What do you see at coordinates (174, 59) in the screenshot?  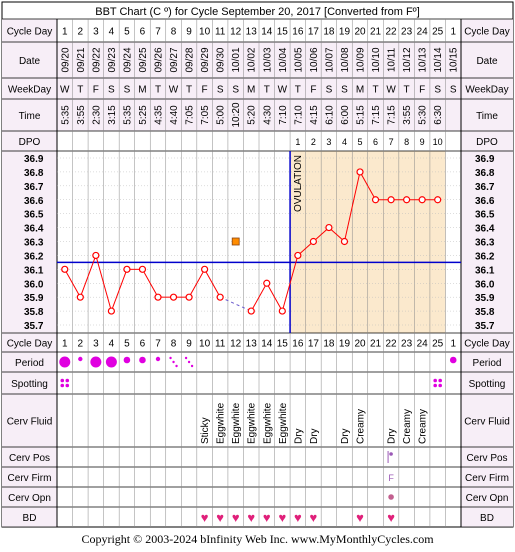 I see `date-label: 09/27` at bounding box center [174, 59].